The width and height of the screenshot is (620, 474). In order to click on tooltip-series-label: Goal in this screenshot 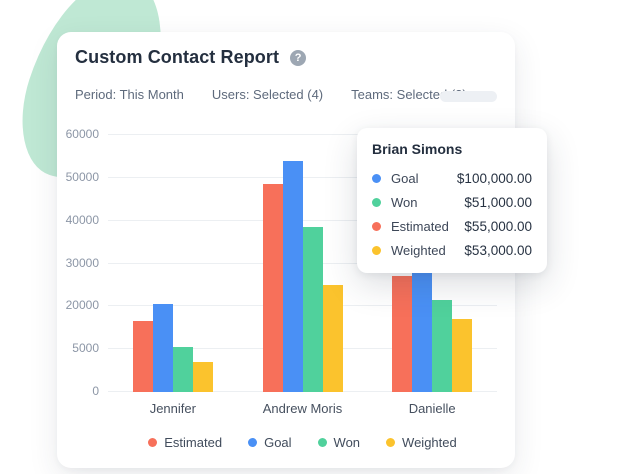, I will do `click(405, 178)`.